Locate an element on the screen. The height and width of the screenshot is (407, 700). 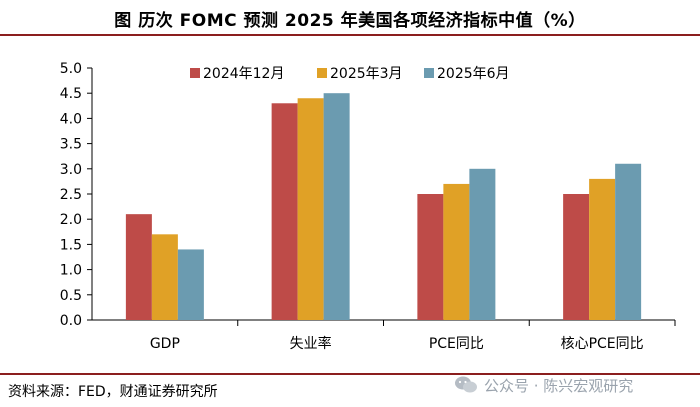
y-tick-label: 3.5 is located at coordinates (71, 145).